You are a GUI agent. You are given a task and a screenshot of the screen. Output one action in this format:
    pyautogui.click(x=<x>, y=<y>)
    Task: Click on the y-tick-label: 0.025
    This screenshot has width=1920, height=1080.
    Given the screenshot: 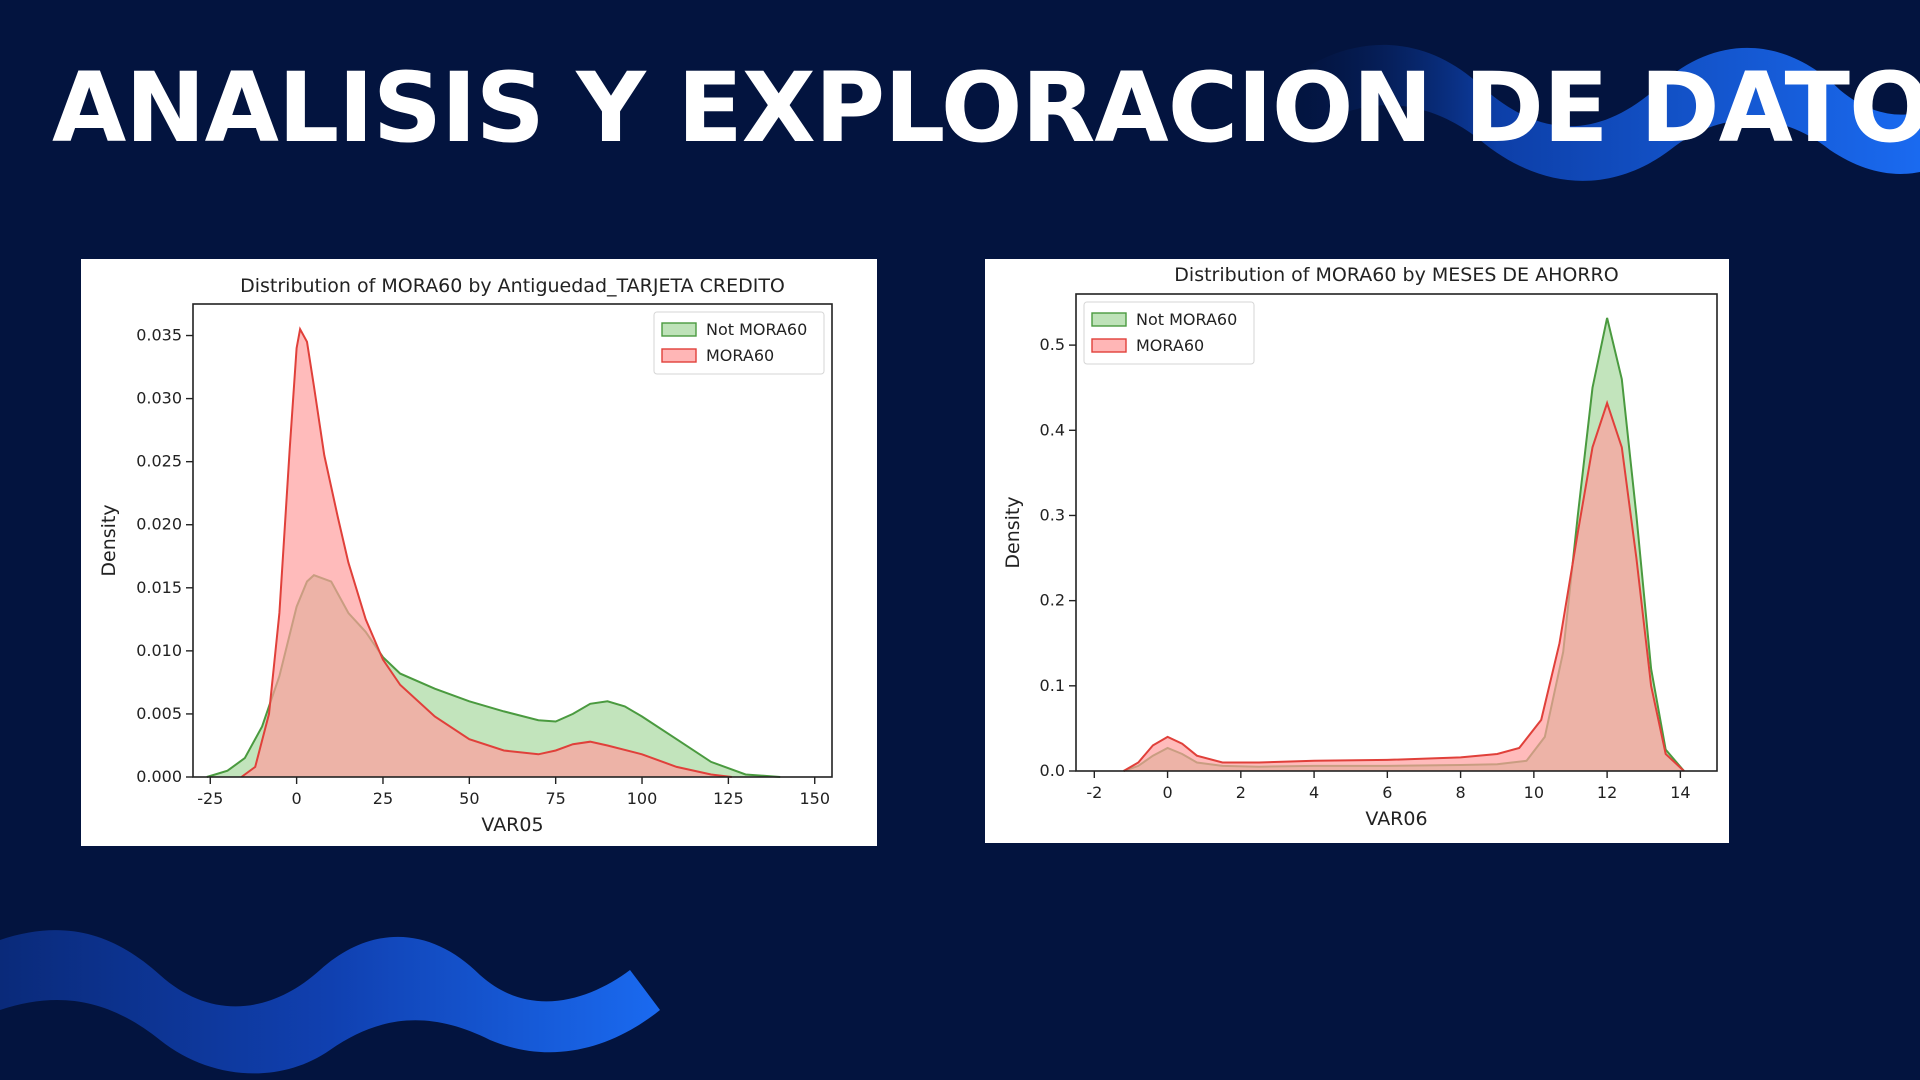 What is the action you would take?
    pyautogui.click(x=159, y=461)
    